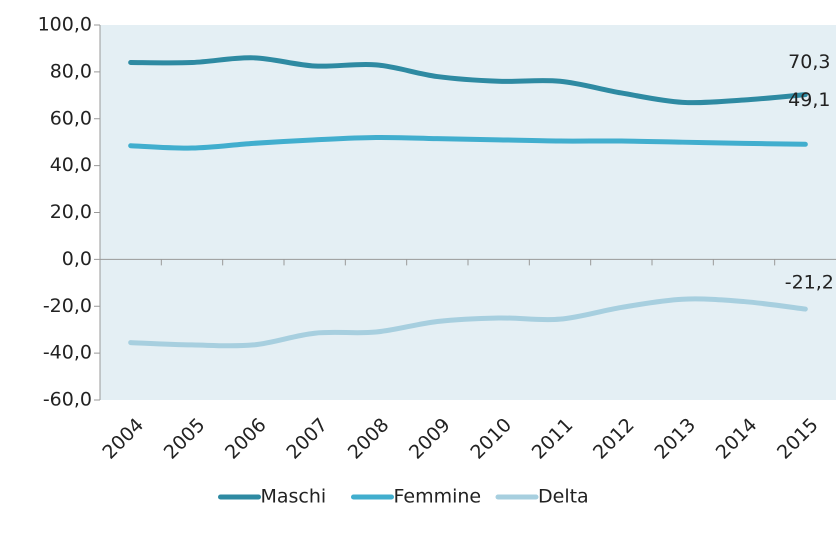 The width and height of the screenshot is (840, 538). I want to click on data-label: -21,2, so click(809, 283).